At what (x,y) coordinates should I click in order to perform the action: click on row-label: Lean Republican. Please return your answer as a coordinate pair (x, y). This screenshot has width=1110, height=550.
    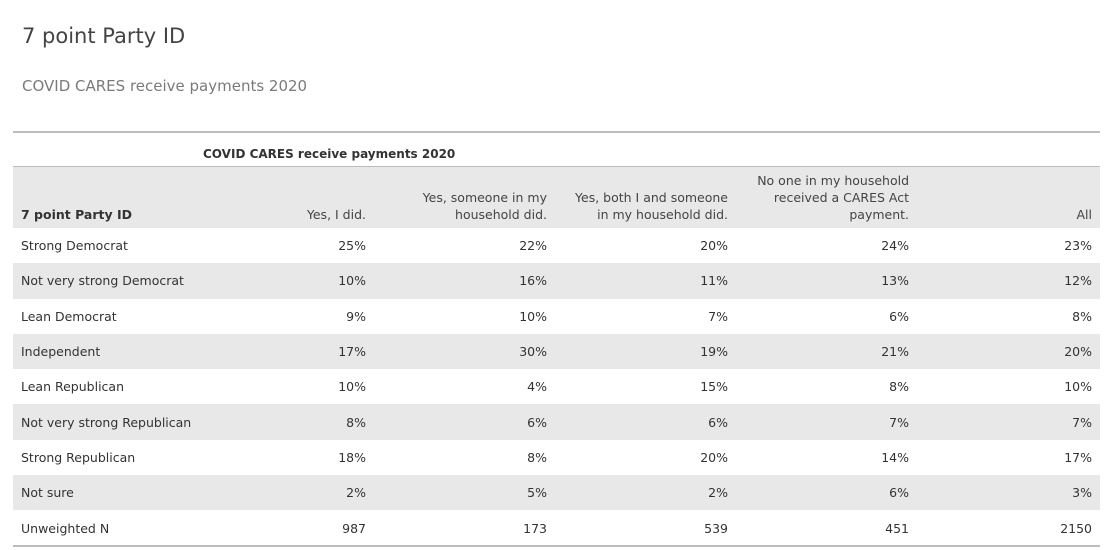
    Looking at the image, I should click on (72, 387).